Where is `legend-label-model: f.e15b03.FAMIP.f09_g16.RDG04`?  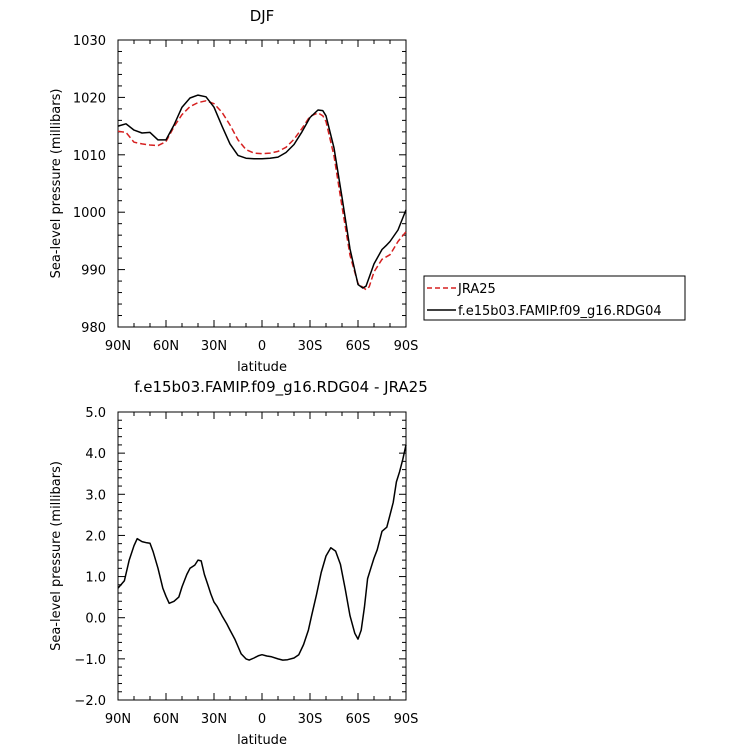 legend-label-model: f.e15b03.FAMIP.f09_g16.RDG04 is located at coordinates (560, 311).